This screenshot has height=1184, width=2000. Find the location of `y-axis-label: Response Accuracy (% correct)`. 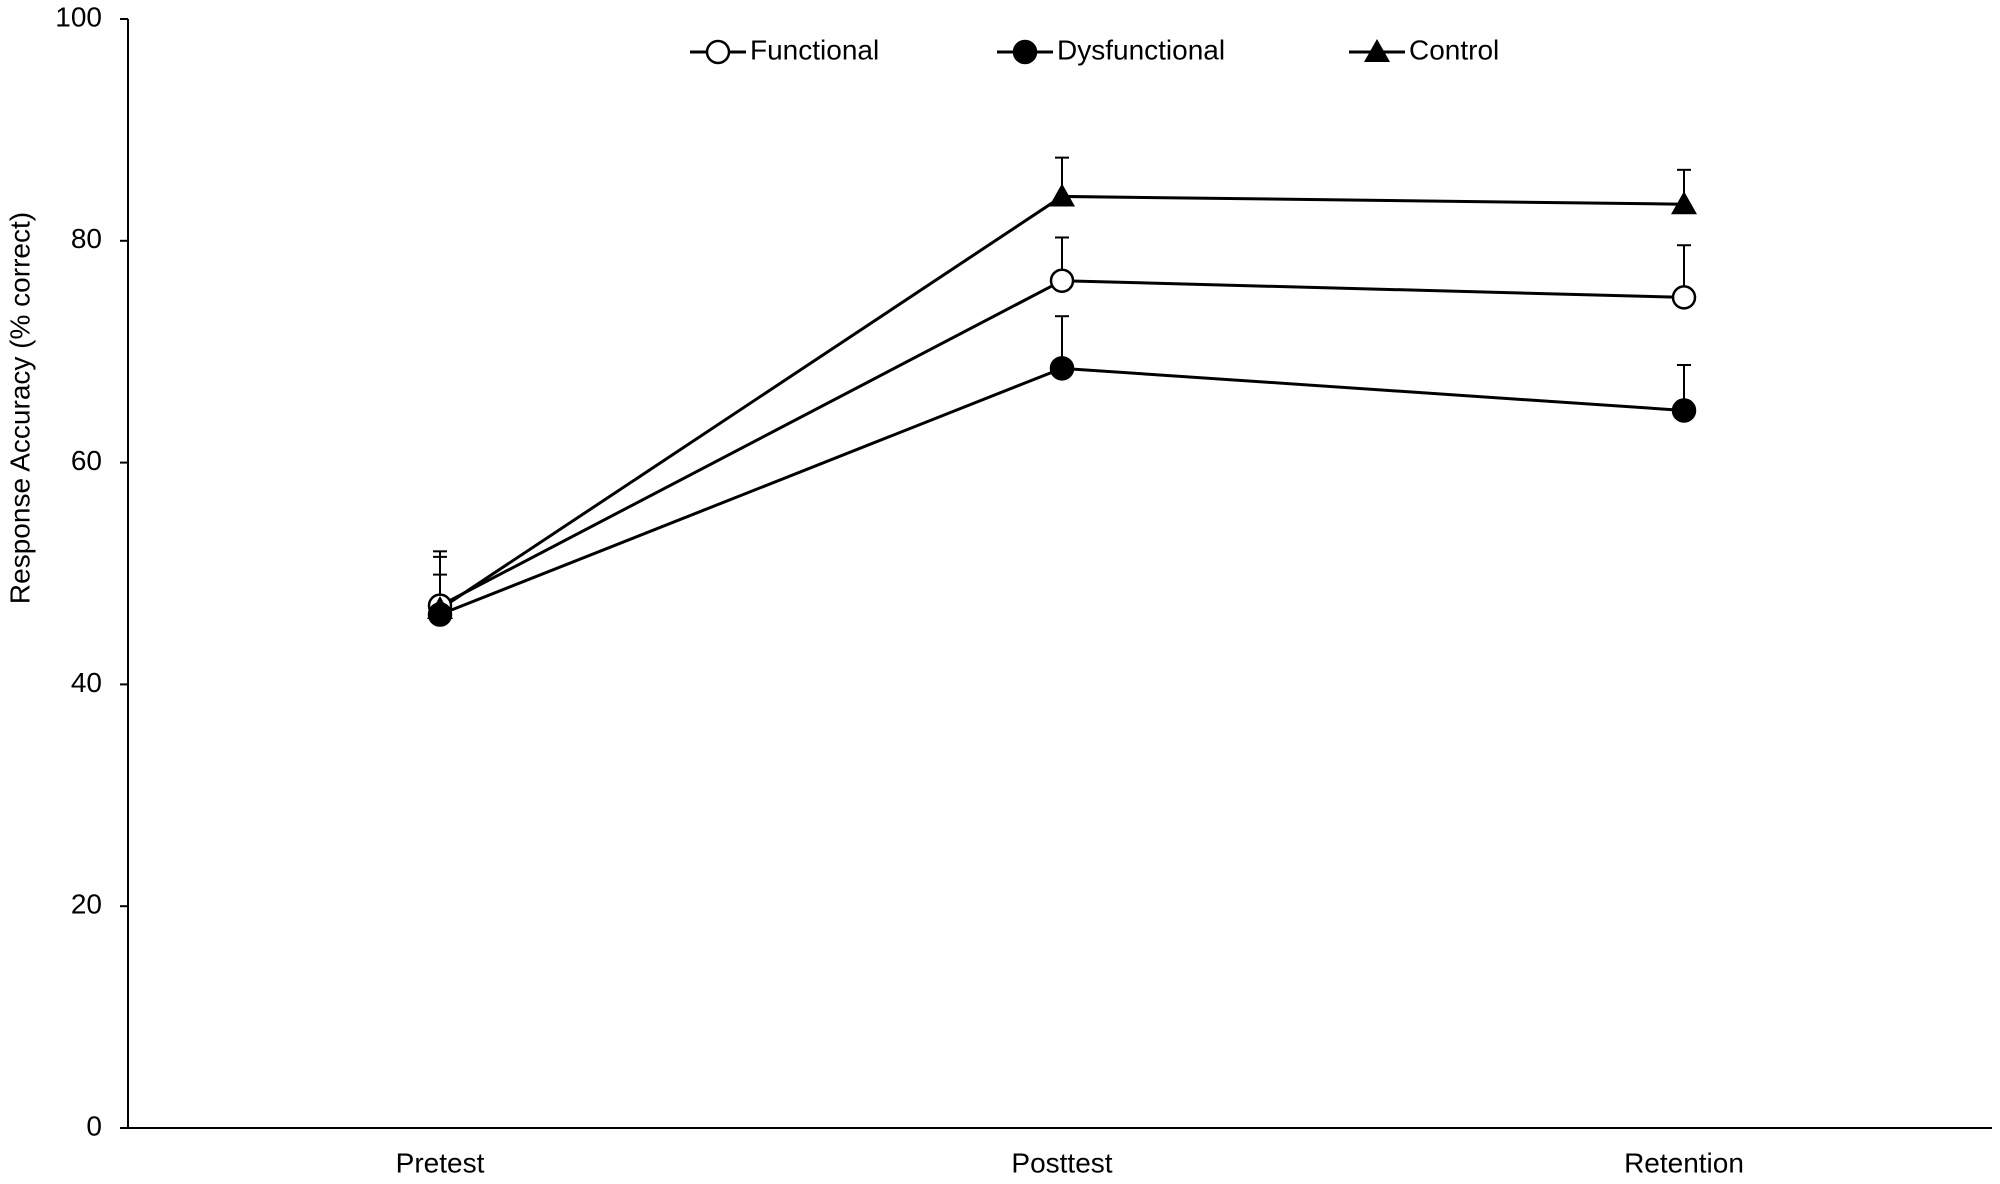

y-axis-label: Response Accuracy (% correct) is located at coordinates (19, 408).